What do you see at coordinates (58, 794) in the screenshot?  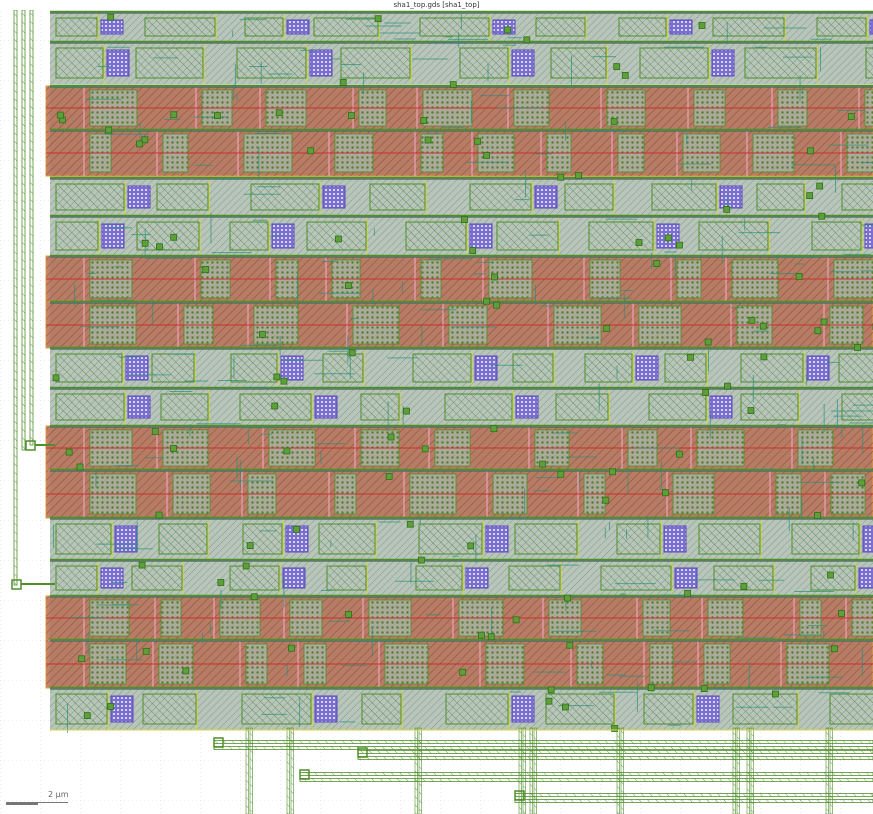 I see `scale-bar-label: 2 μm` at bounding box center [58, 794].